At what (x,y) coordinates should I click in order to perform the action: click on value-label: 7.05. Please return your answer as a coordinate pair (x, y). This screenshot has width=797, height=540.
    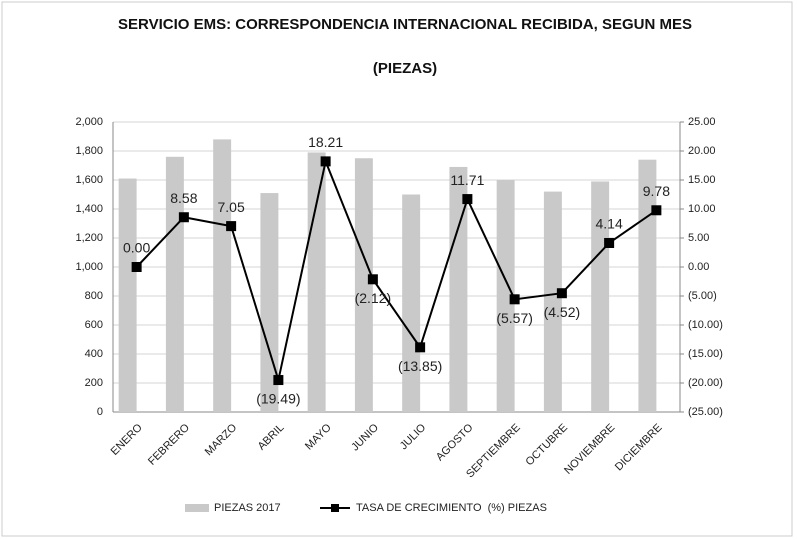
    Looking at the image, I should click on (231, 207).